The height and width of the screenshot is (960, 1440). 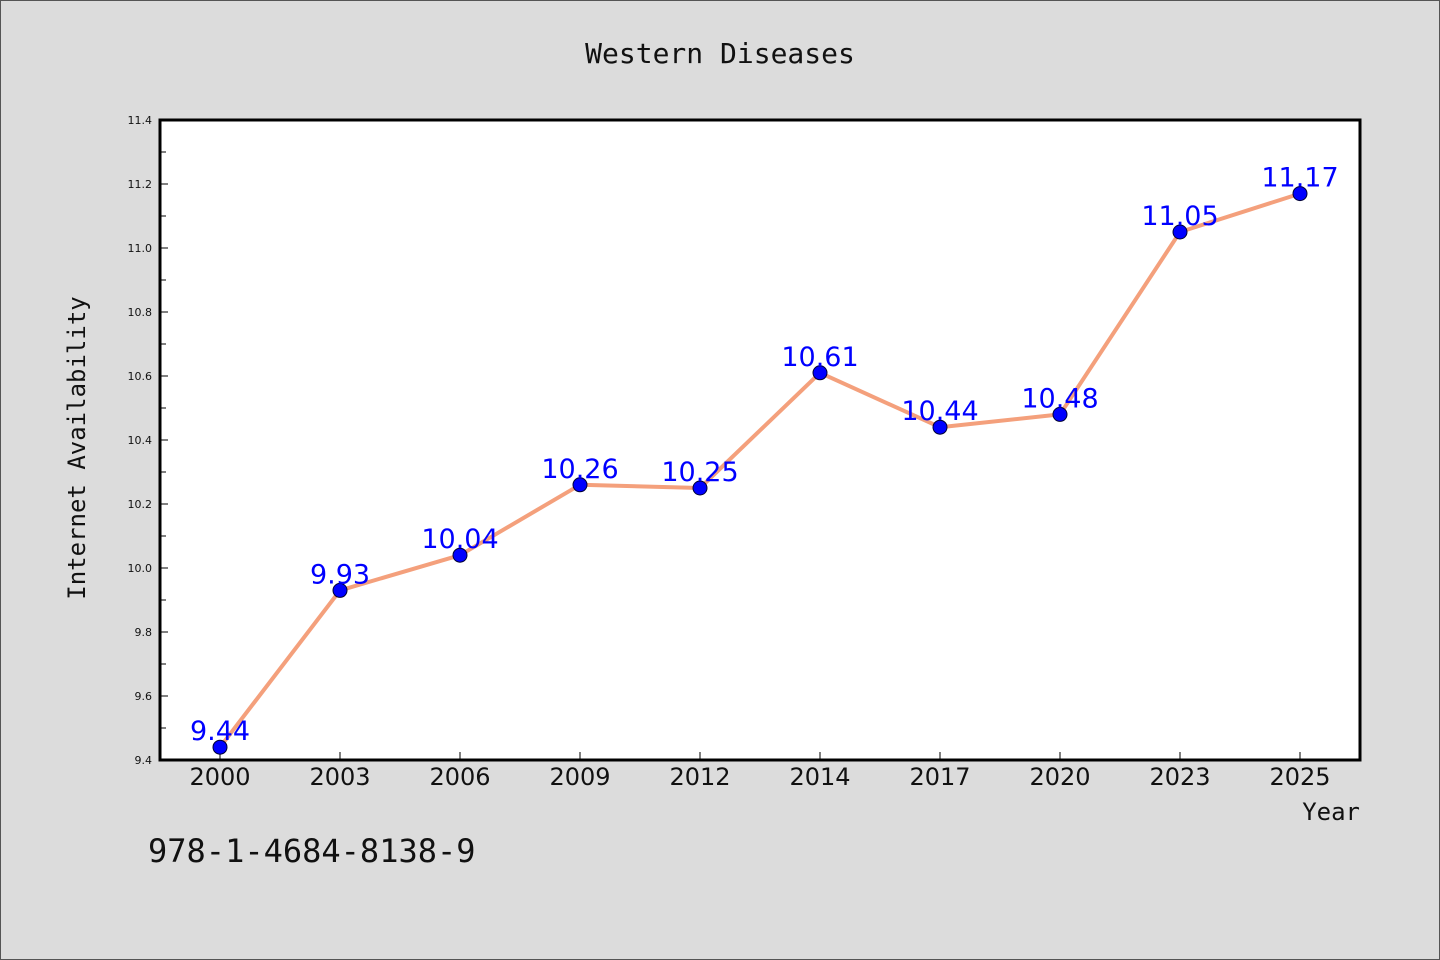 What do you see at coordinates (1331, 812) in the screenshot?
I see `x-axis-label: Year` at bounding box center [1331, 812].